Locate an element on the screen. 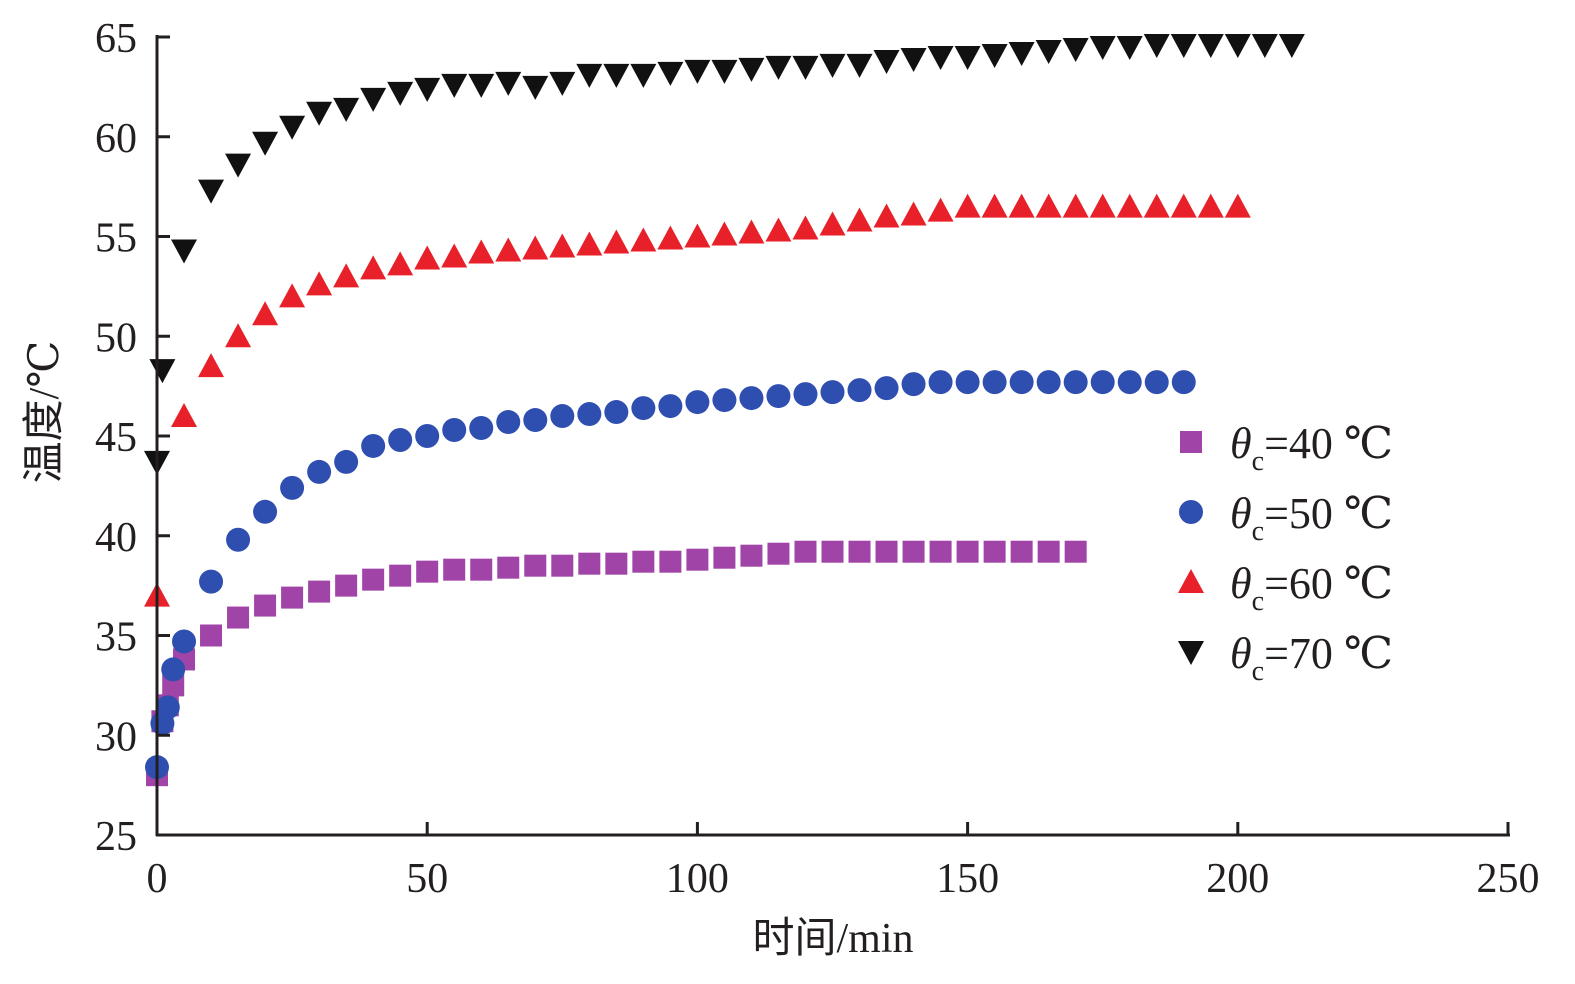  y-tick-label: 55 is located at coordinates (116, 239).